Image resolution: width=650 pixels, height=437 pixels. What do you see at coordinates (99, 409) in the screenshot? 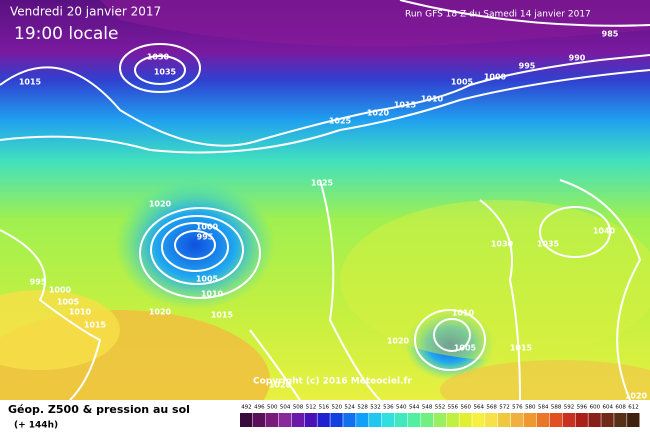
I see `footer-title: Géop. Z500 & pression au sol` at bounding box center [99, 409].